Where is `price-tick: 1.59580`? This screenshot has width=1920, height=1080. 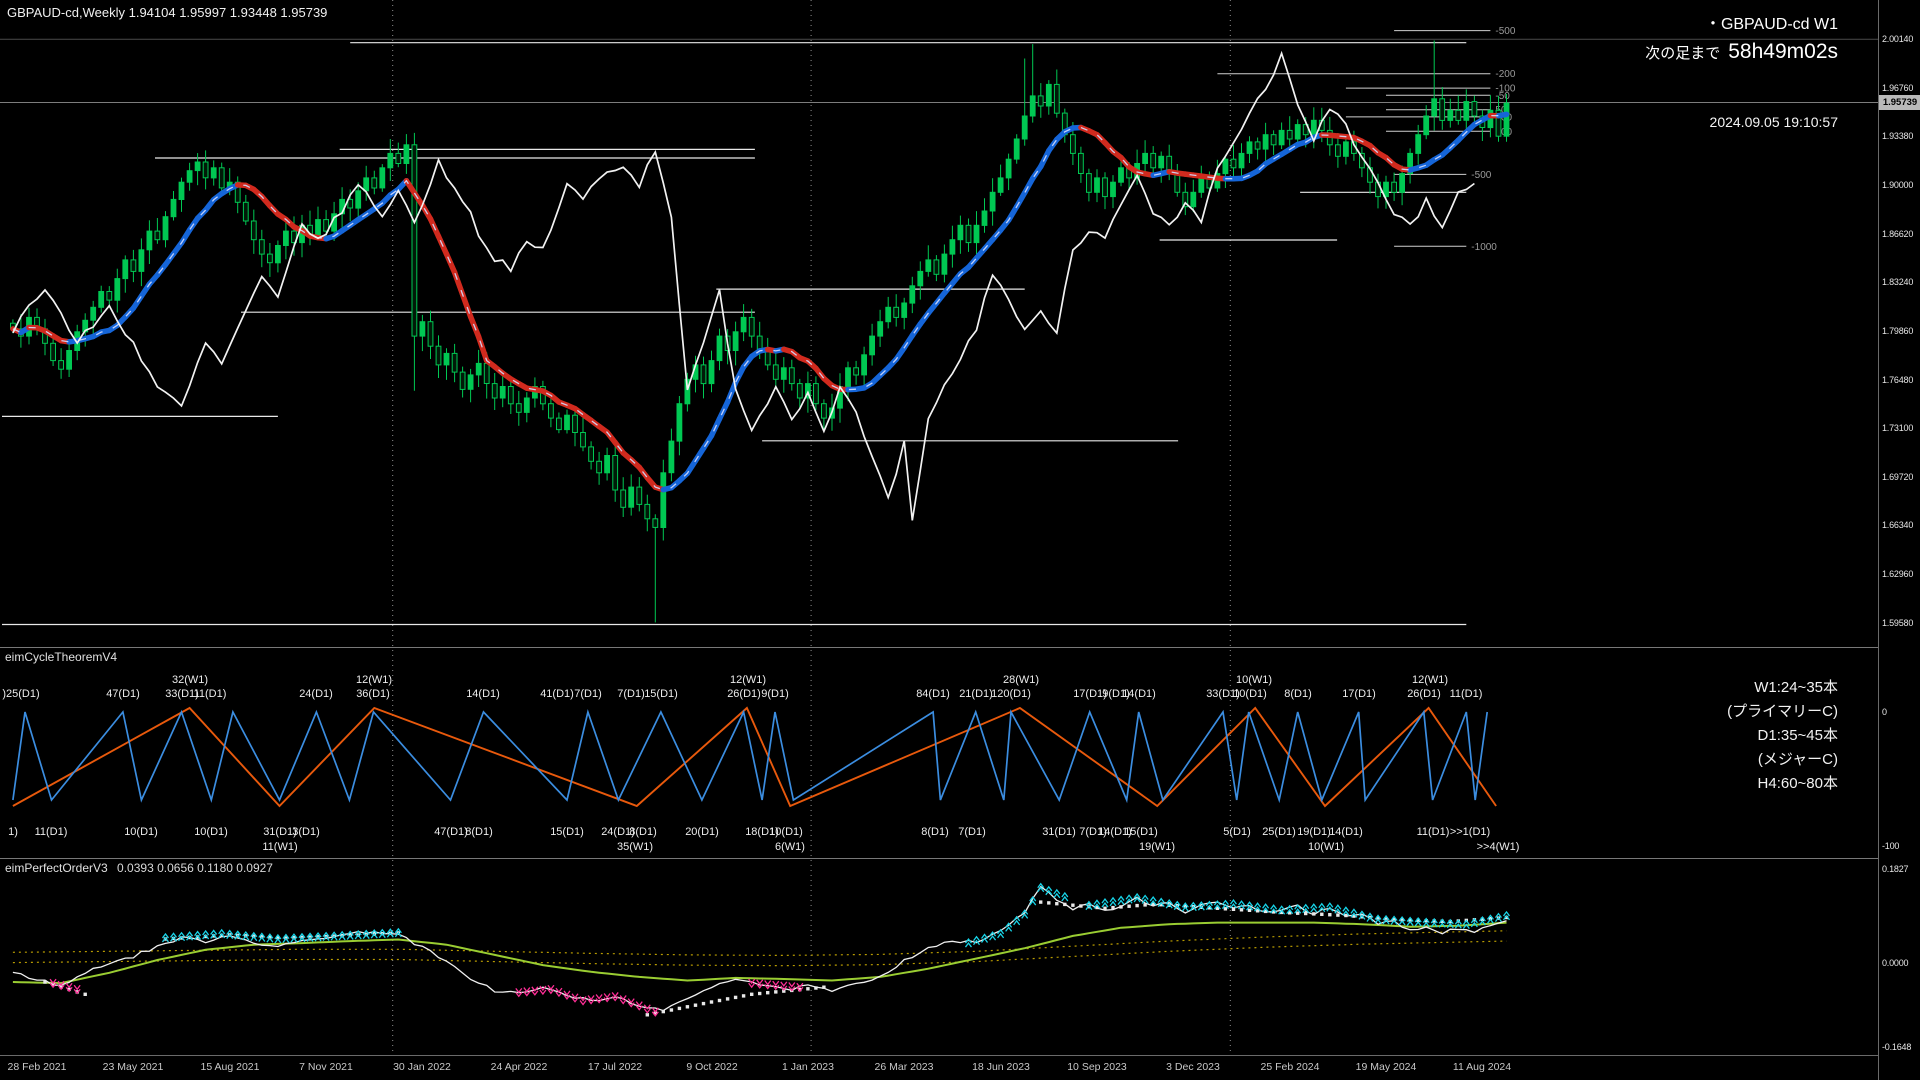
price-tick: 1.59580 is located at coordinates (1898, 622).